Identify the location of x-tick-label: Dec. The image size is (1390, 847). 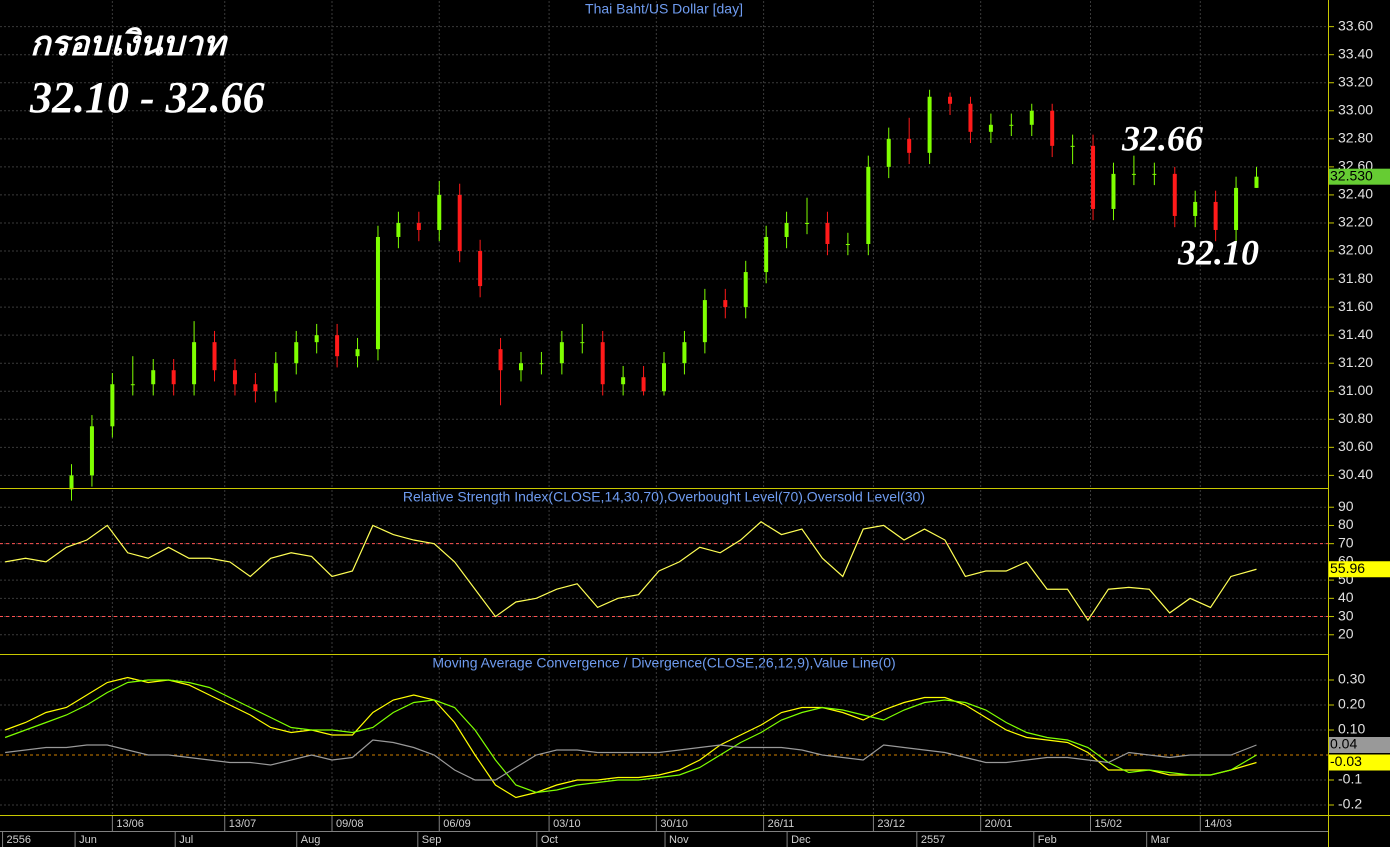
(801, 840).